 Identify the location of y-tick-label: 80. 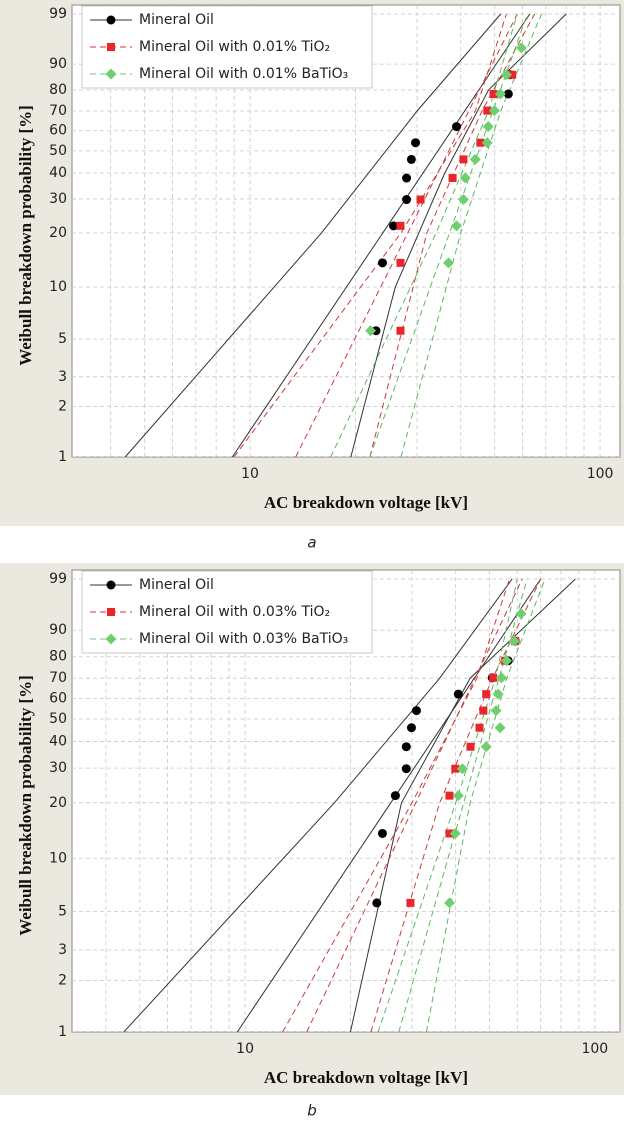
(58, 657).